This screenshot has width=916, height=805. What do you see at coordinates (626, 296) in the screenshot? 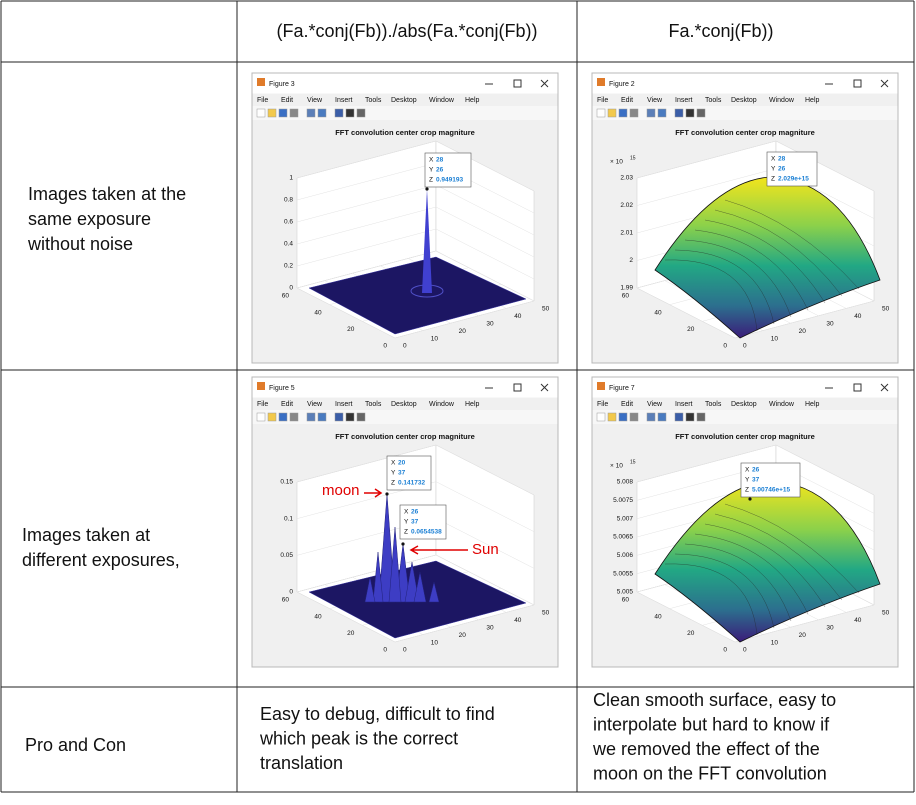
I see `y-tick-label: 60` at bounding box center [626, 296].